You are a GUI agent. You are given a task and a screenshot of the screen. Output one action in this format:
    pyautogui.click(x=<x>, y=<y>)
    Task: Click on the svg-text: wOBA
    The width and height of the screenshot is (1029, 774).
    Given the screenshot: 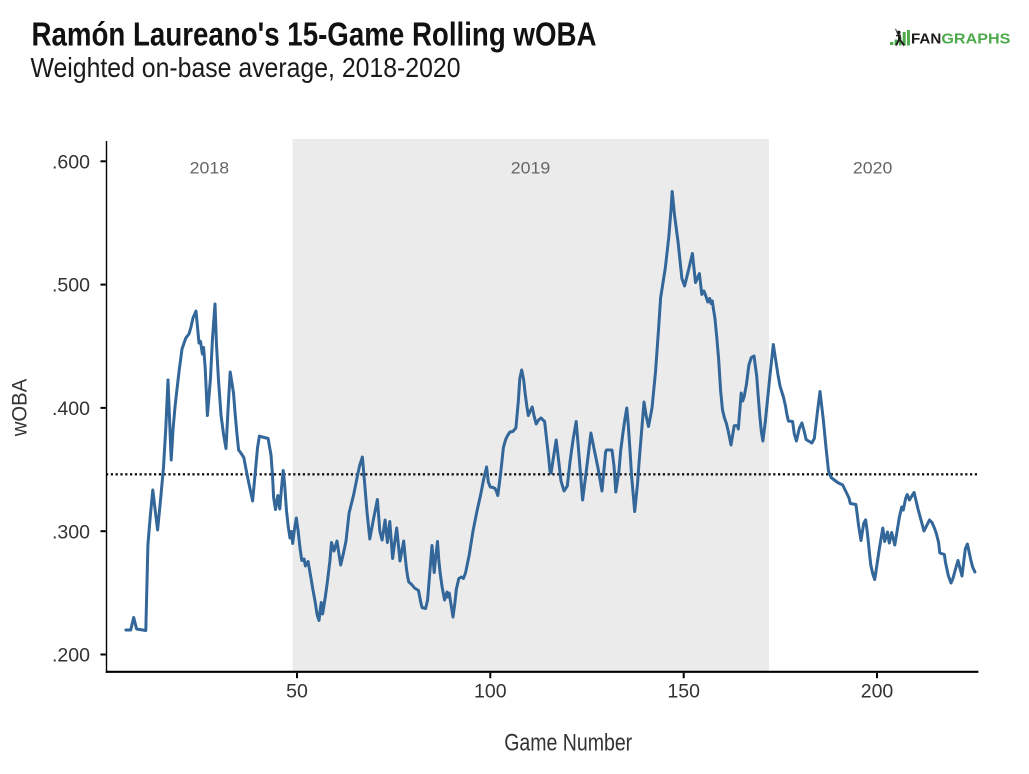 What is the action you would take?
    pyautogui.click(x=20, y=408)
    